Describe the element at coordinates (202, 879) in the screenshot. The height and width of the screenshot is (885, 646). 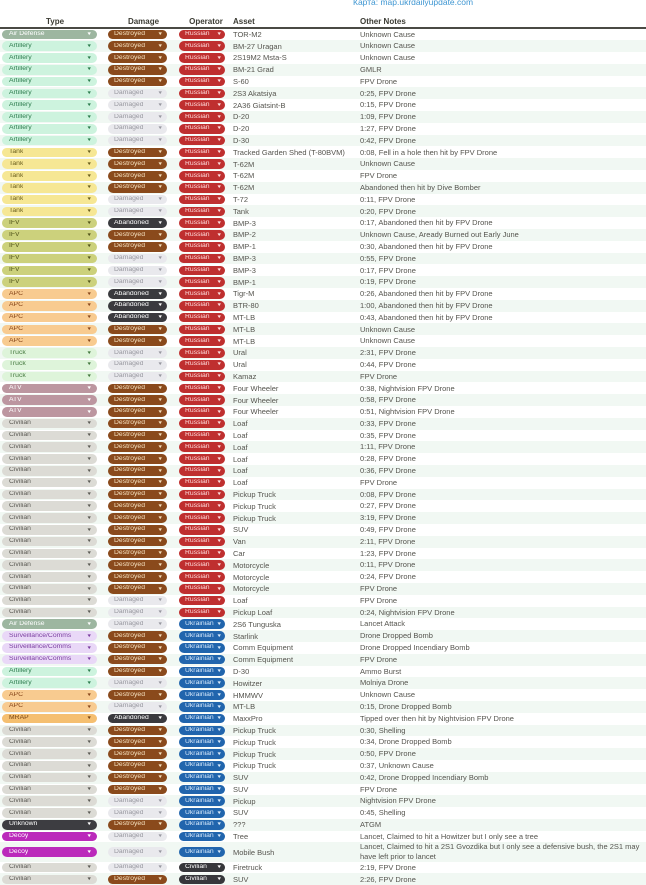
I see `operator-dropdown: Civilian ▼` at that location.